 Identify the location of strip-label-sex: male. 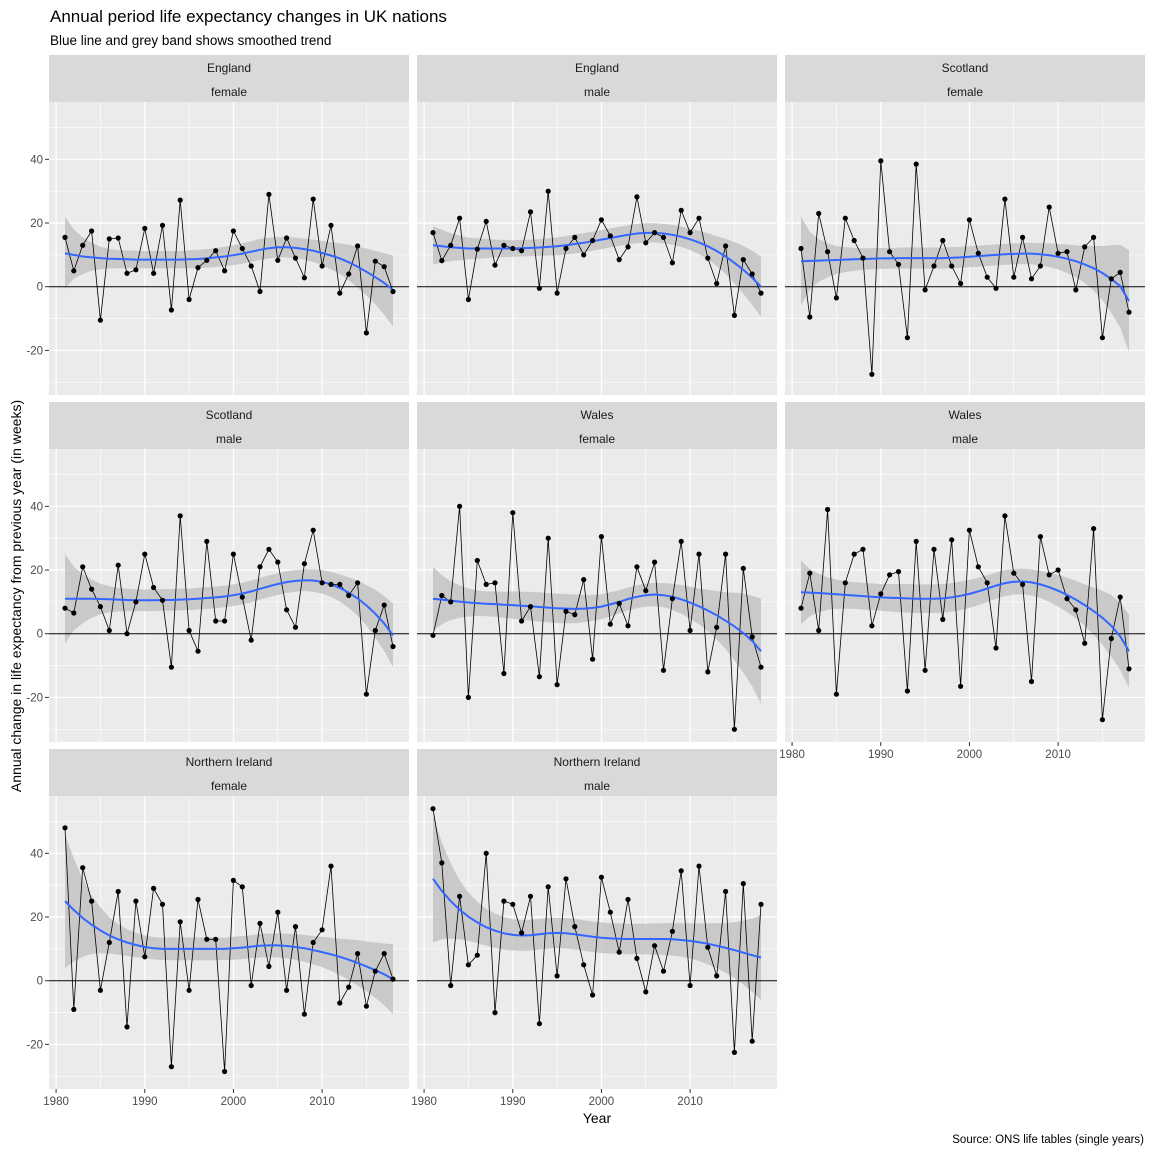
(597, 92).